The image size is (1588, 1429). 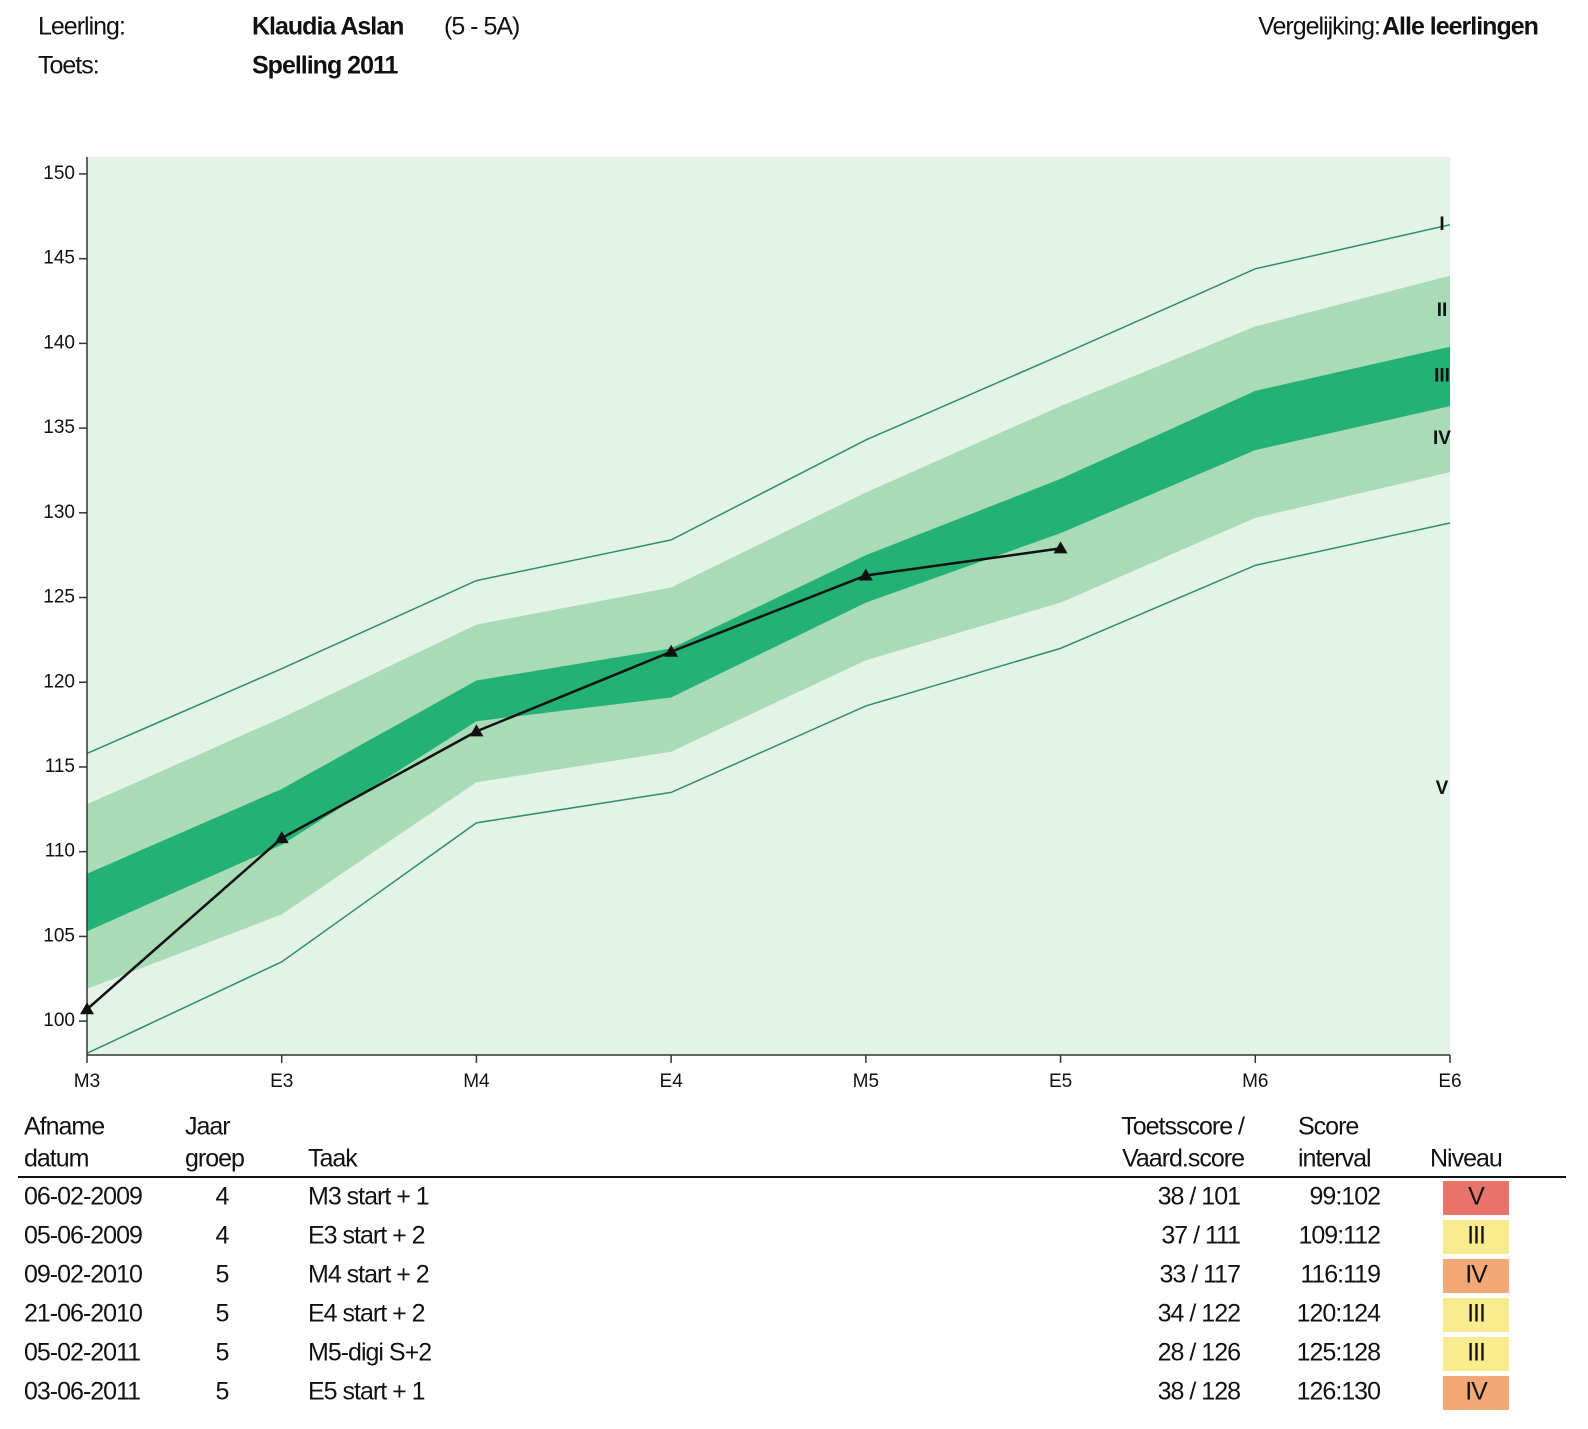 I want to click on y-tick-label: 115, so click(x=60, y=766).